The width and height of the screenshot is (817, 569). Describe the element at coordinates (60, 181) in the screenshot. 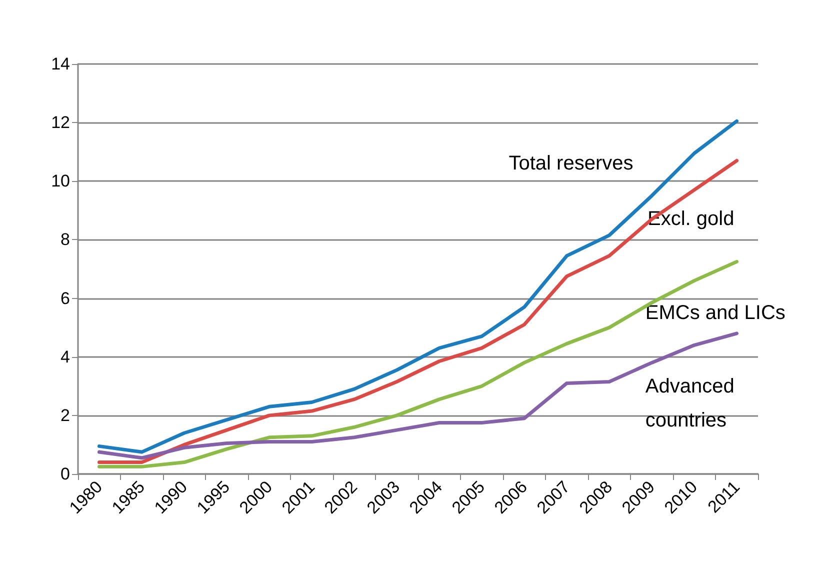

I see `y-tick-label: 10` at that location.